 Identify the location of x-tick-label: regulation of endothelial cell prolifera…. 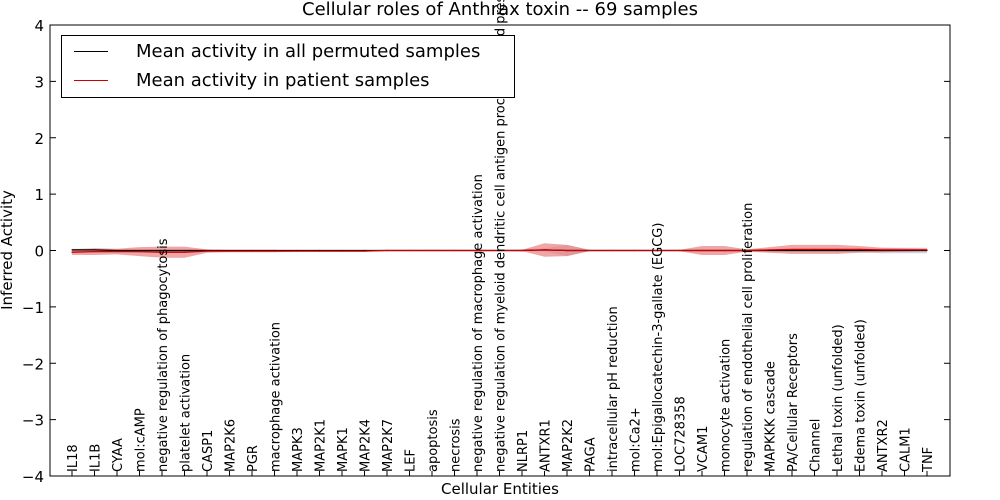
(748, 337).